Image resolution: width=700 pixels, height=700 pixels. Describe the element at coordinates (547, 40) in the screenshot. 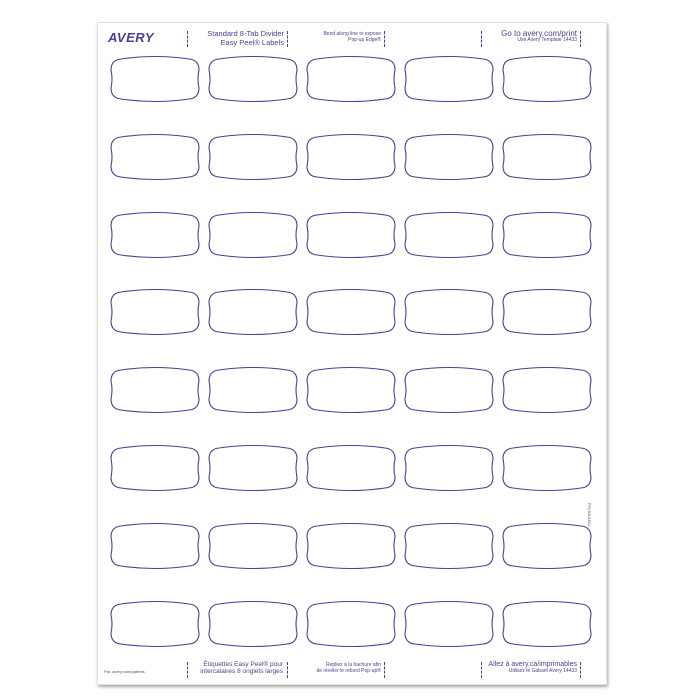

I see `template-number: Use Avery Template 14433` at that location.